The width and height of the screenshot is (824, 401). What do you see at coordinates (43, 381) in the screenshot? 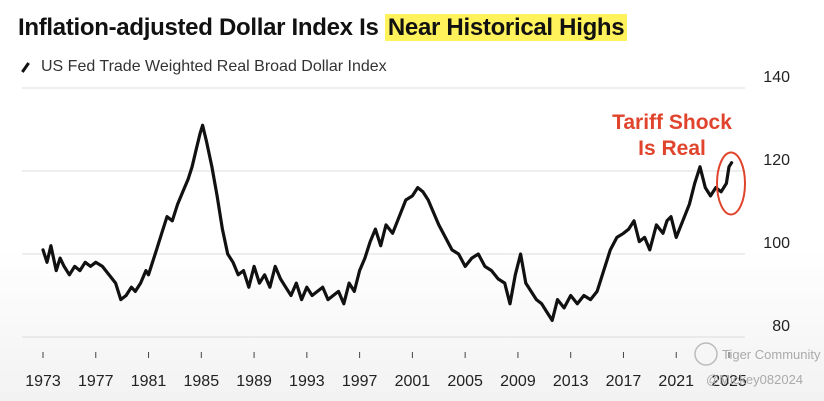
I see `x-tick-label: 1973` at bounding box center [43, 381].